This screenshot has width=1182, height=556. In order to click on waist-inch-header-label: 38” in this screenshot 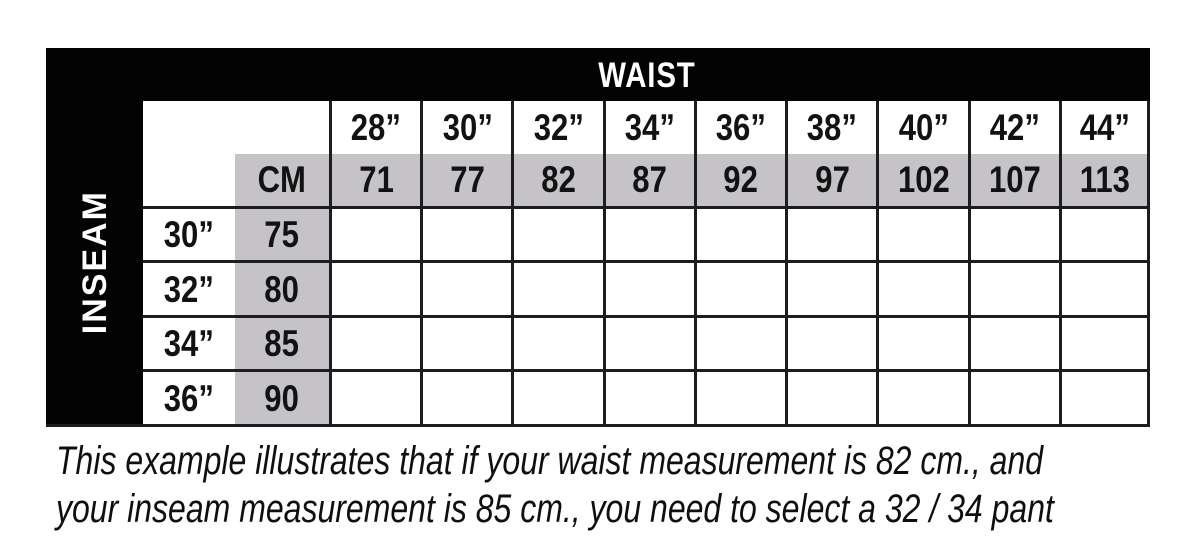, I will do `click(832, 127)`.